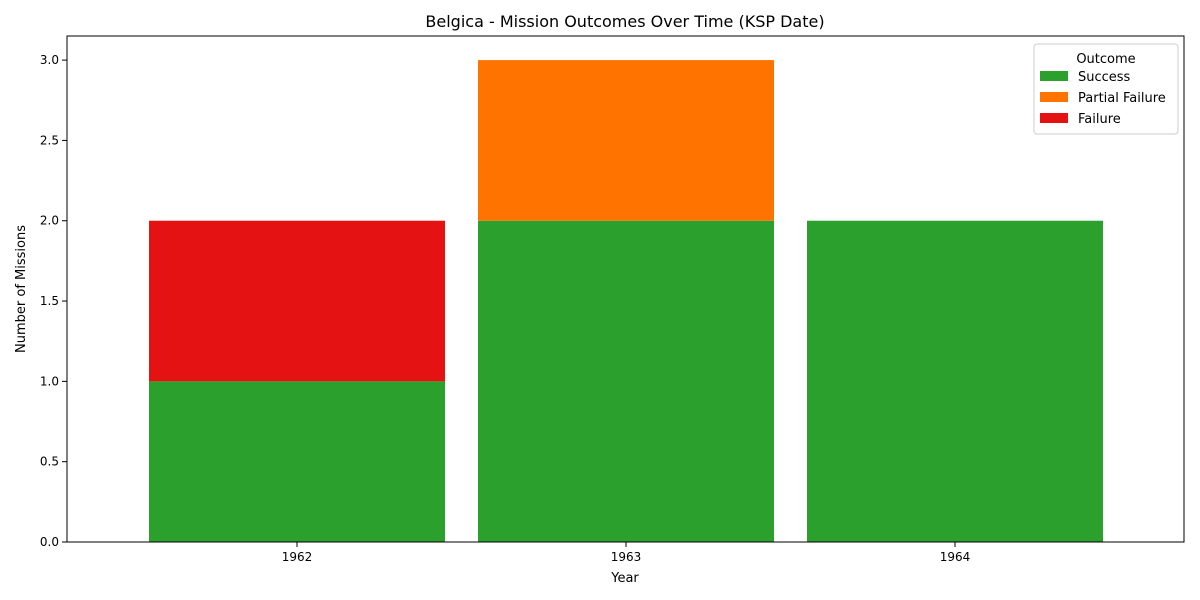  I want to click on bar-success-1964, so click(955, 381).